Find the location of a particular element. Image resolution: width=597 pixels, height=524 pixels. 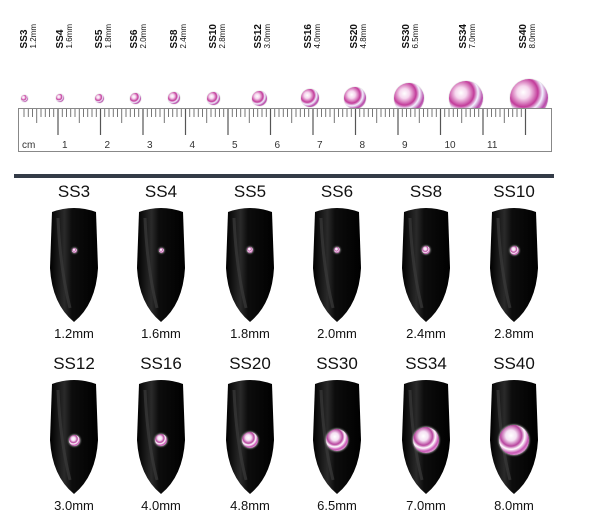

ruler-size-mm: 1.6mm is located at coordinates (69, 36).